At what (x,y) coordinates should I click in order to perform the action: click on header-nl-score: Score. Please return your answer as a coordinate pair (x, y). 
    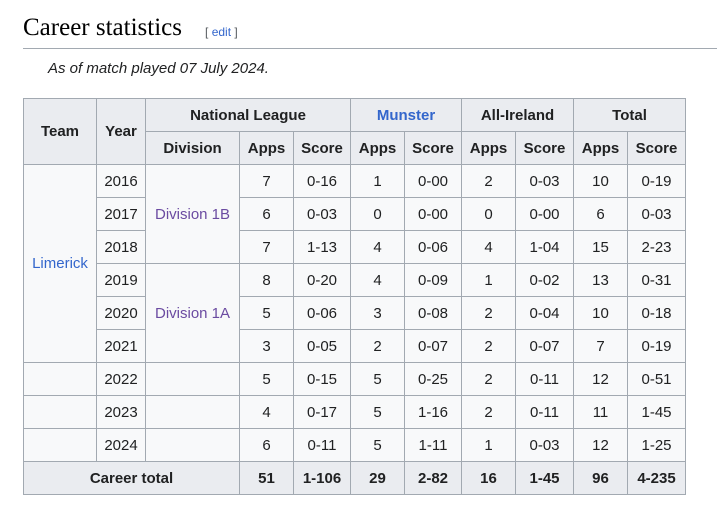
    Looking at the image, I should click on (322, 148).